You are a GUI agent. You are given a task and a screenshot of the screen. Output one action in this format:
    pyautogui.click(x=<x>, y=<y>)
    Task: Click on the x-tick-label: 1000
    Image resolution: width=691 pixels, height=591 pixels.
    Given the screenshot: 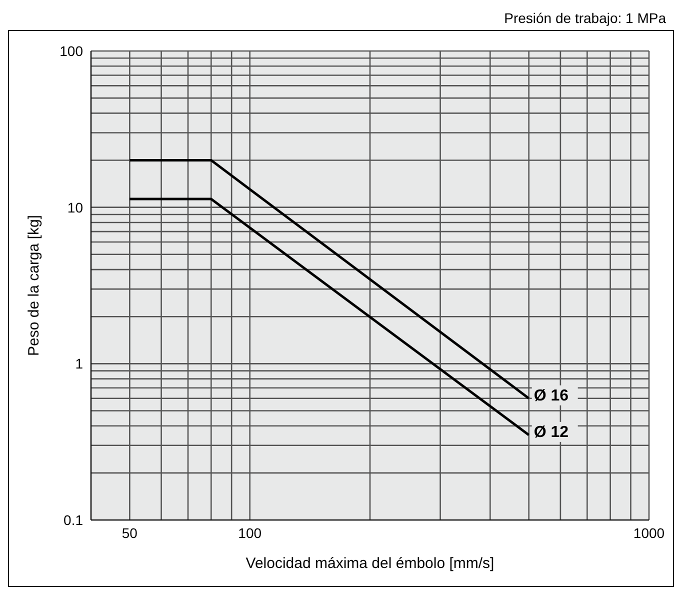 What is the action you would take?
    pyautogui.click(x=649, y=532)
    